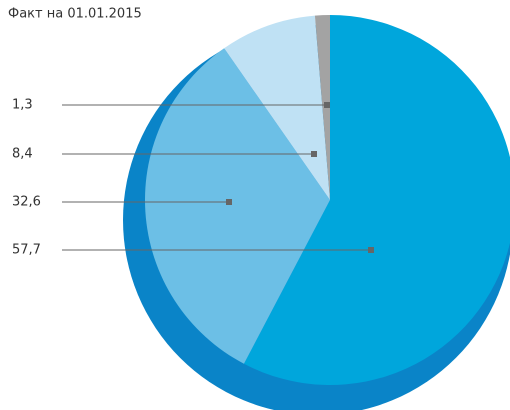 The width and height of the screenshot is (510, 410). Describe the element at coordinates (322, 107) in the screenshot. I see `pie-slice` at that location.